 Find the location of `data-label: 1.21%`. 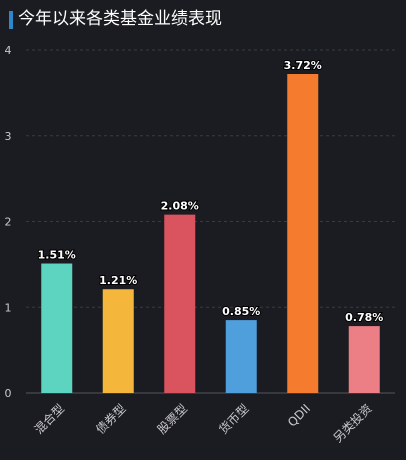

data-label: 1.21% is located at coordinates (118, 280).